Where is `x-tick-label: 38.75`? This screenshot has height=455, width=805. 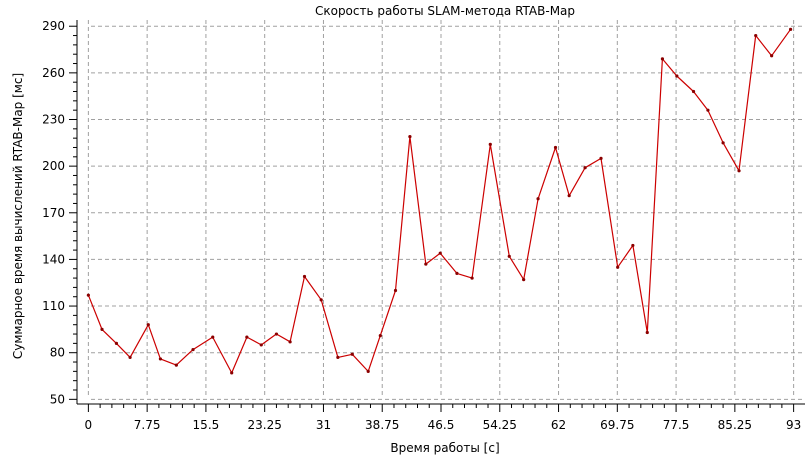 x-tick-label: 38.75 is located at coordinates (382, 425).